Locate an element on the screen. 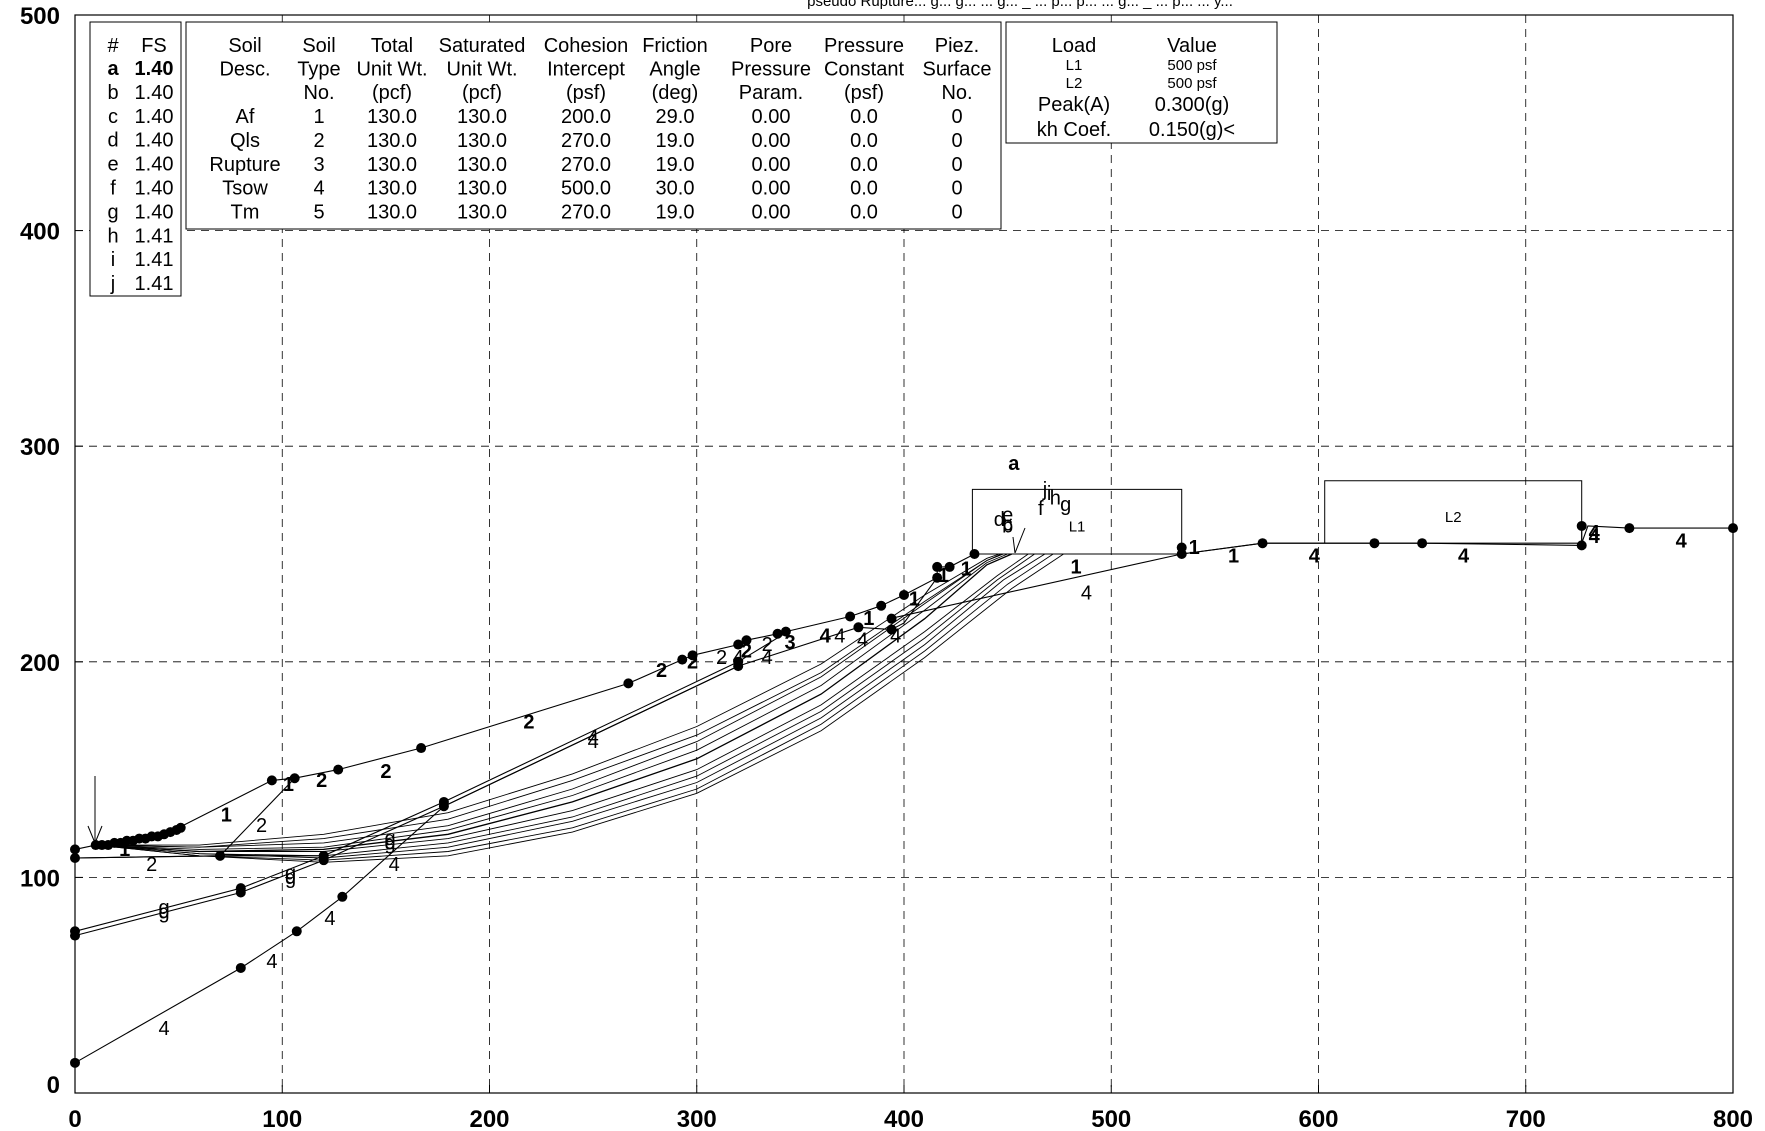 Image resolution: width=1765 pixels, height=1131 pixels. y-tick-label: 400 is located at coordinates (40, 232).